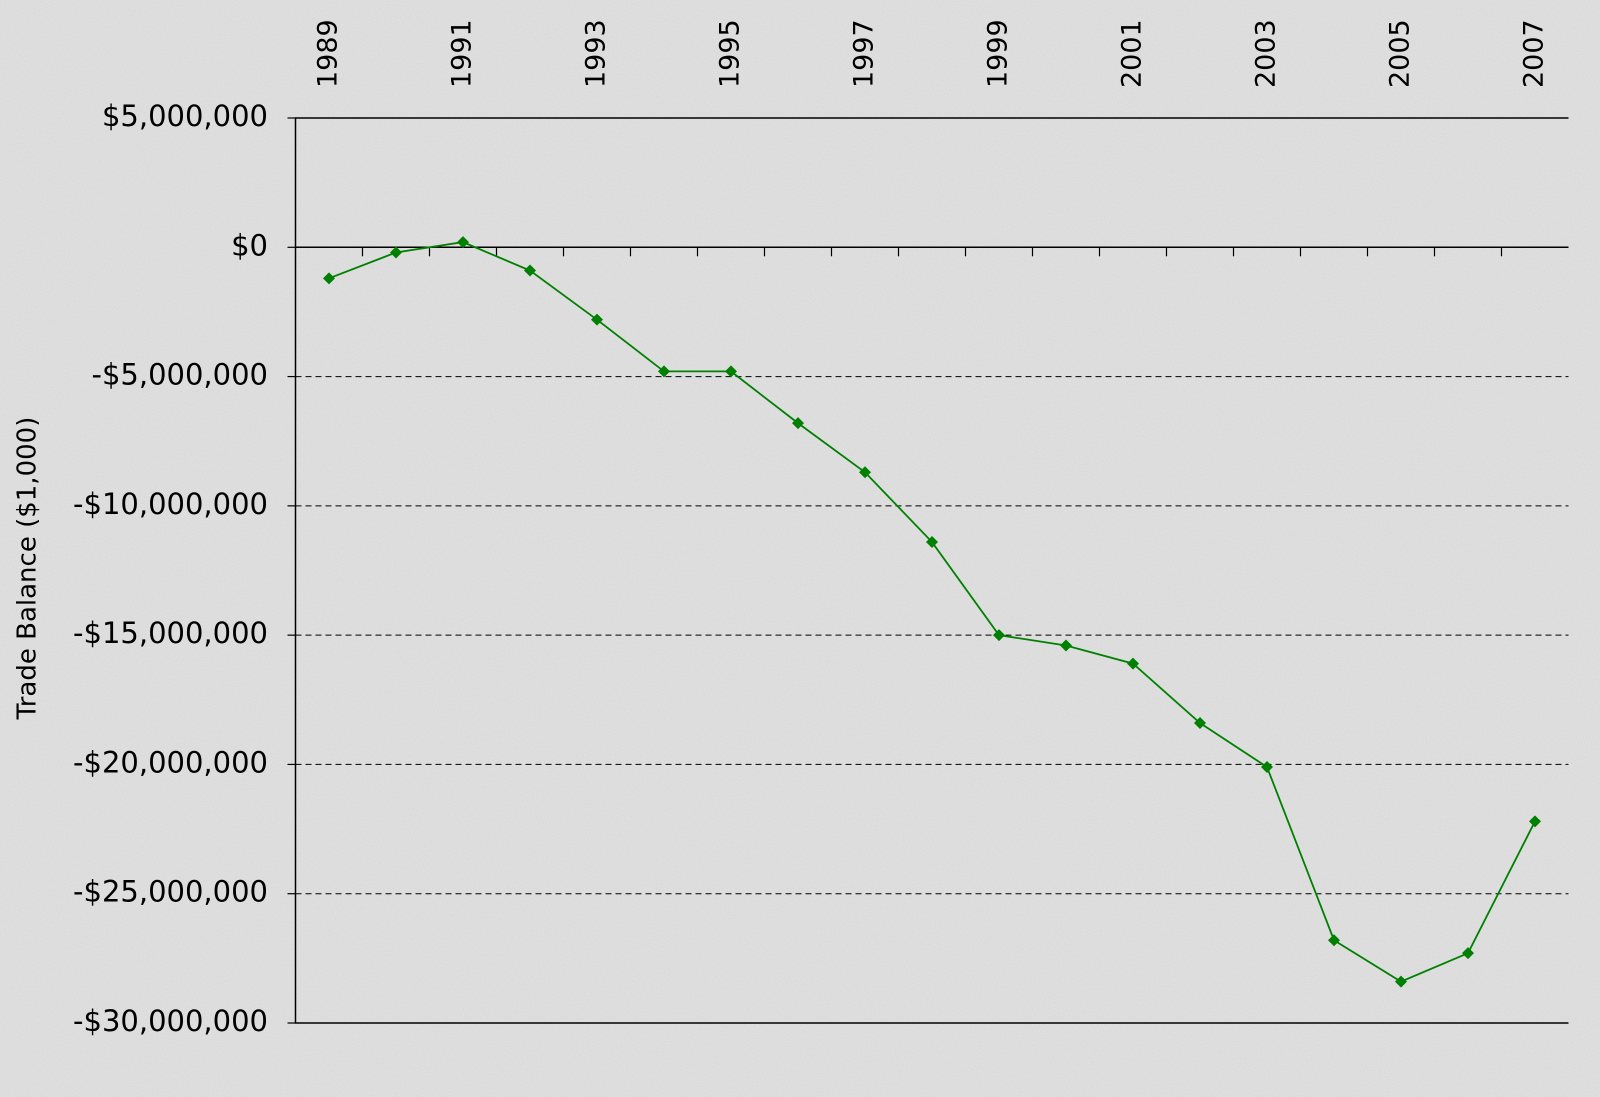 Image resolution: width=1600 pixels, height=1097 pixels. What do you see at coordinates (730, 53) in the screenshot?
I see `x-tick-label: 1995` at bounding box center [730, 53].